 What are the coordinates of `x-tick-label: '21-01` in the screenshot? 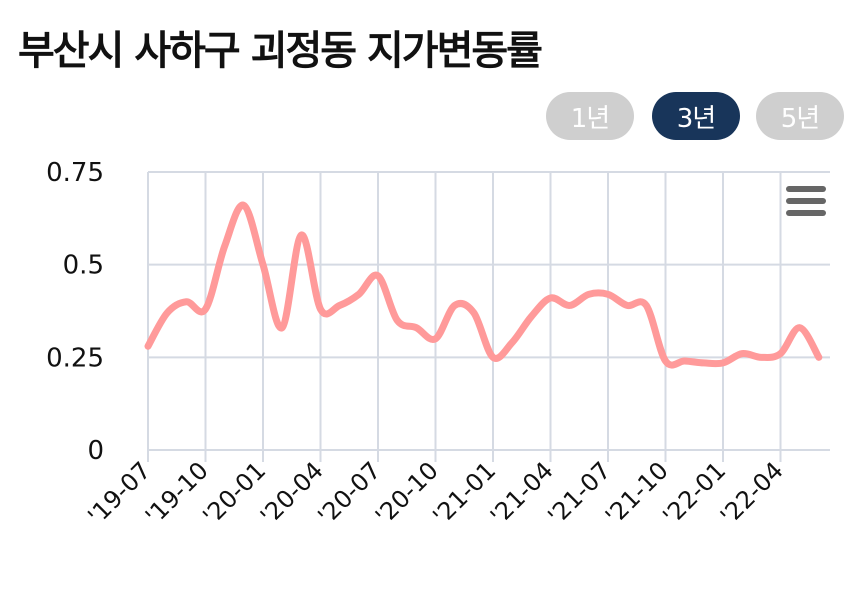 It's located at (464, 493).